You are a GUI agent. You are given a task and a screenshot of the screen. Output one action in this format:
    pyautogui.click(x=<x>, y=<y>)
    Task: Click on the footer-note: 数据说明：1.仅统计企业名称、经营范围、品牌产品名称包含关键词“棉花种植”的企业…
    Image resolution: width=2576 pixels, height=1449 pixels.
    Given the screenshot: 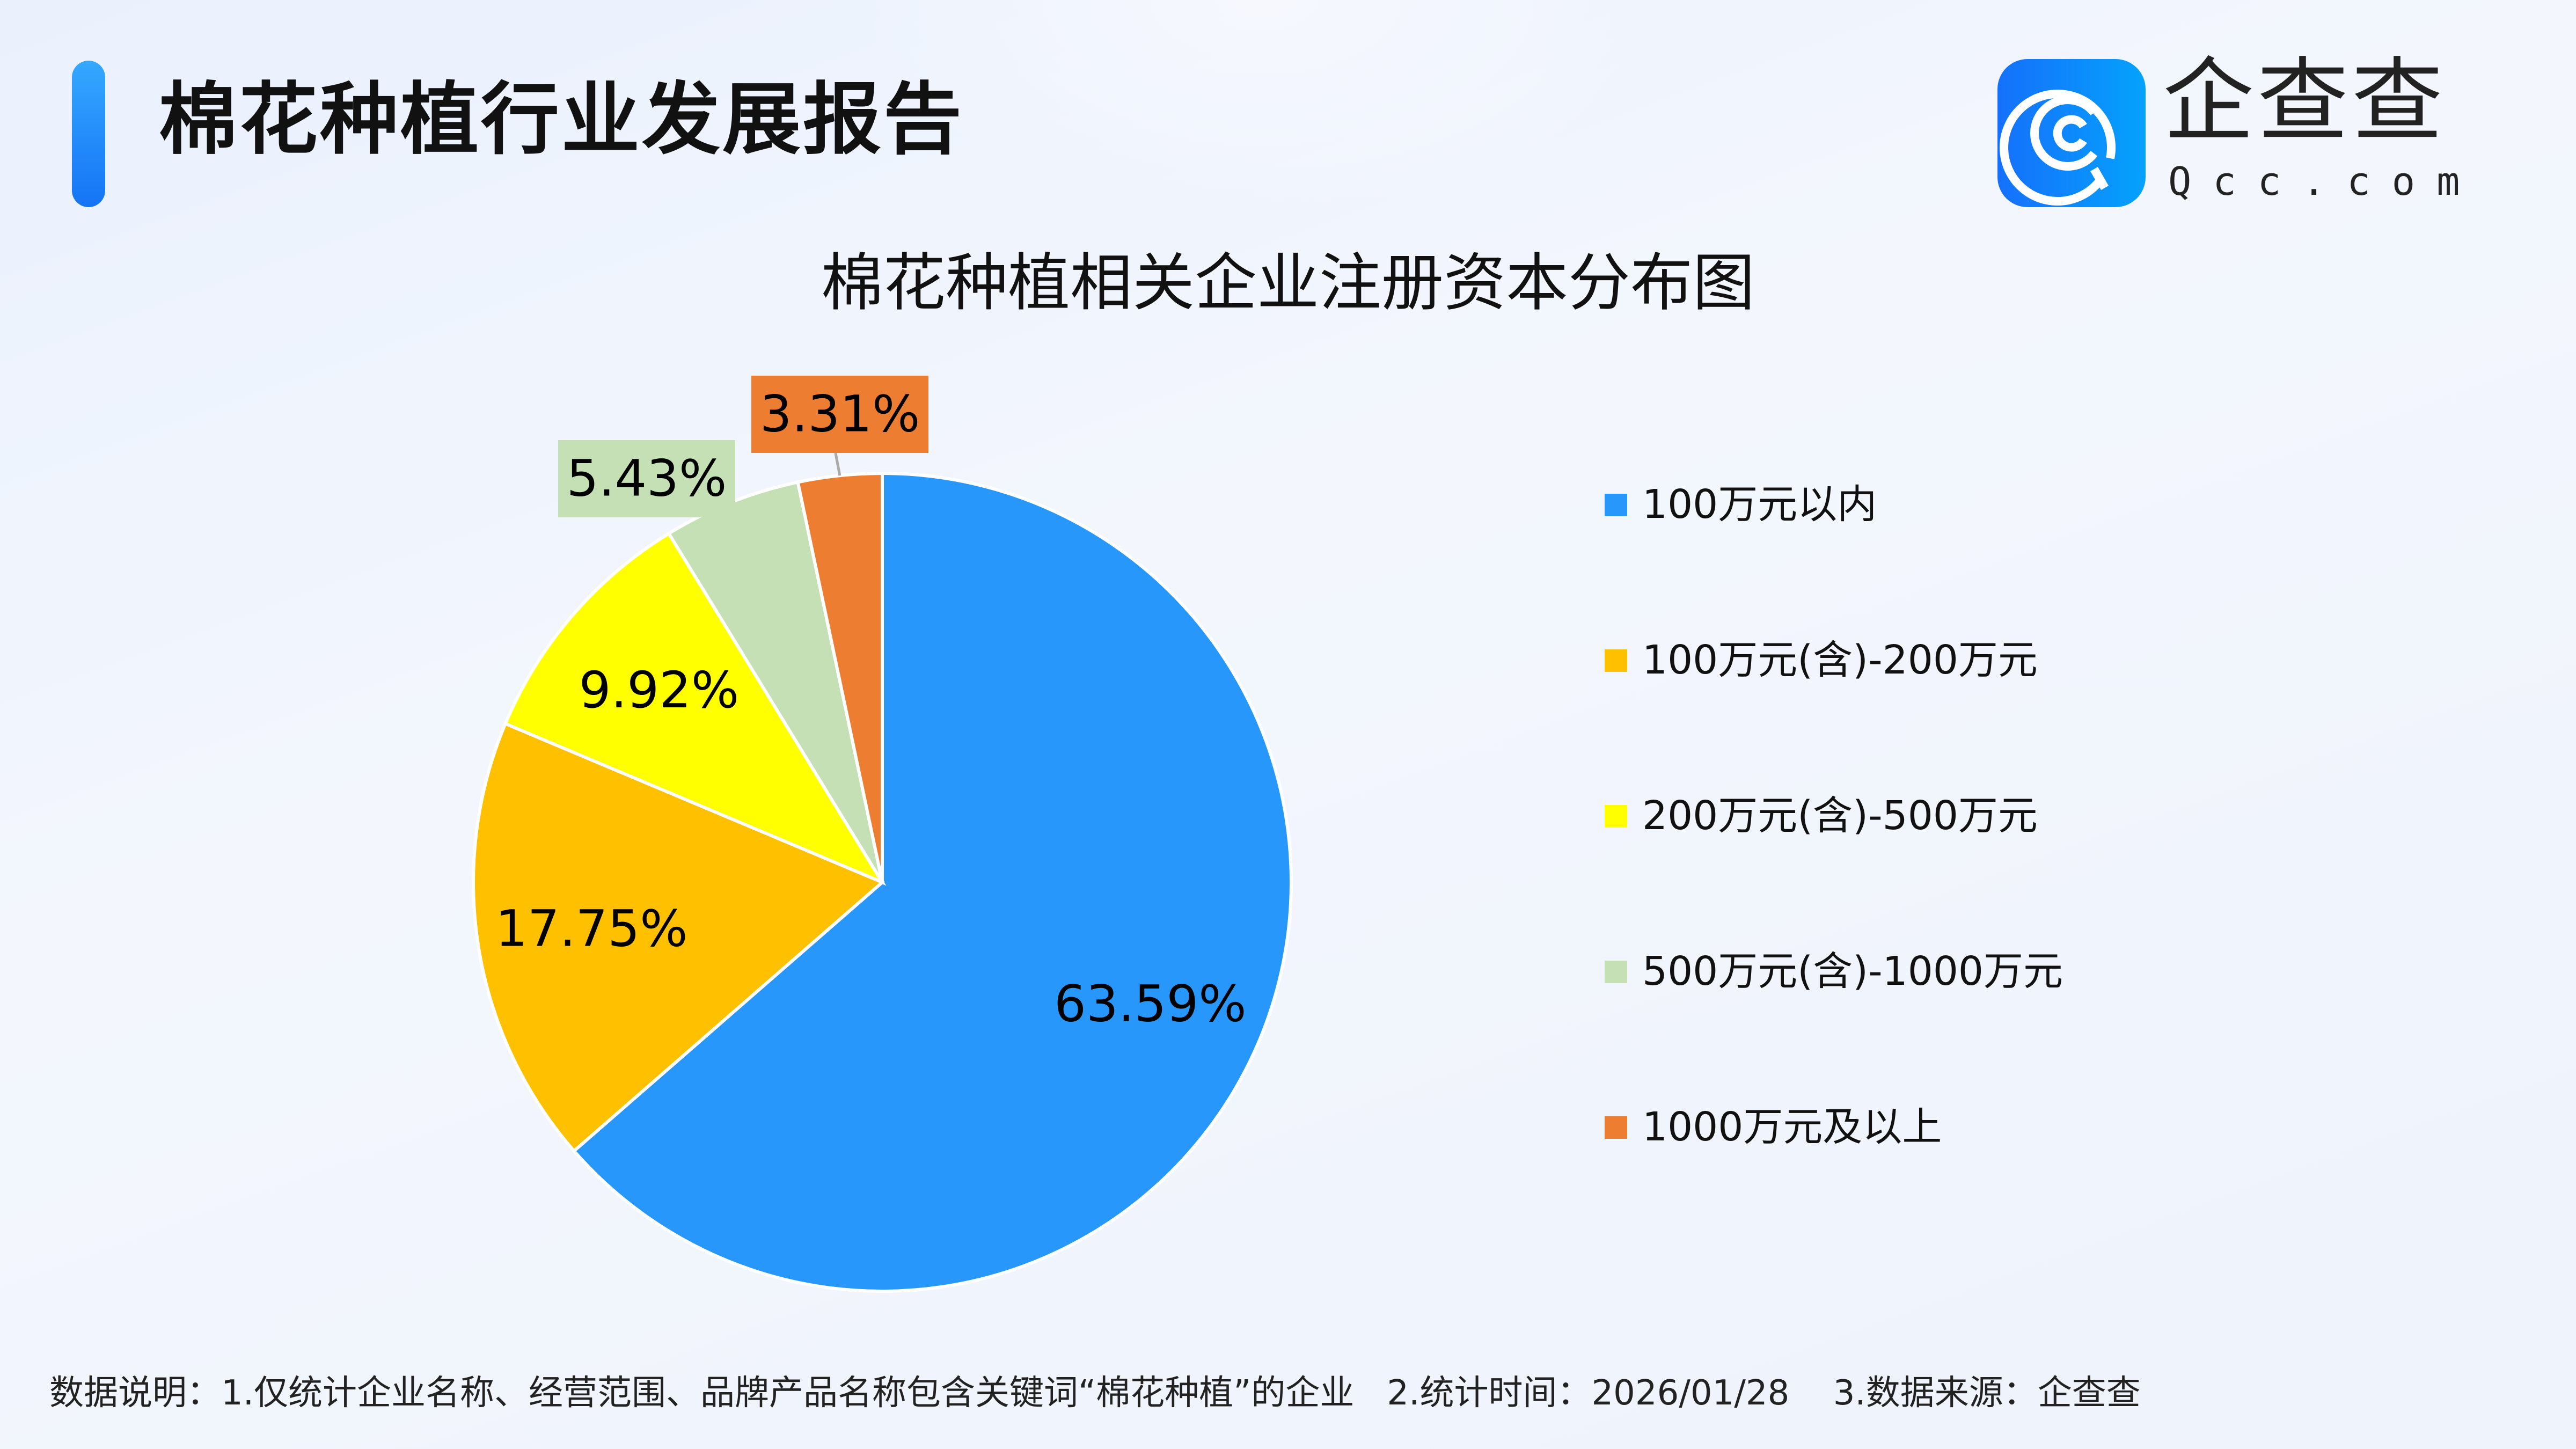 What is the action you would take?
    pyautogui.click(x=1095, y=1393)
    